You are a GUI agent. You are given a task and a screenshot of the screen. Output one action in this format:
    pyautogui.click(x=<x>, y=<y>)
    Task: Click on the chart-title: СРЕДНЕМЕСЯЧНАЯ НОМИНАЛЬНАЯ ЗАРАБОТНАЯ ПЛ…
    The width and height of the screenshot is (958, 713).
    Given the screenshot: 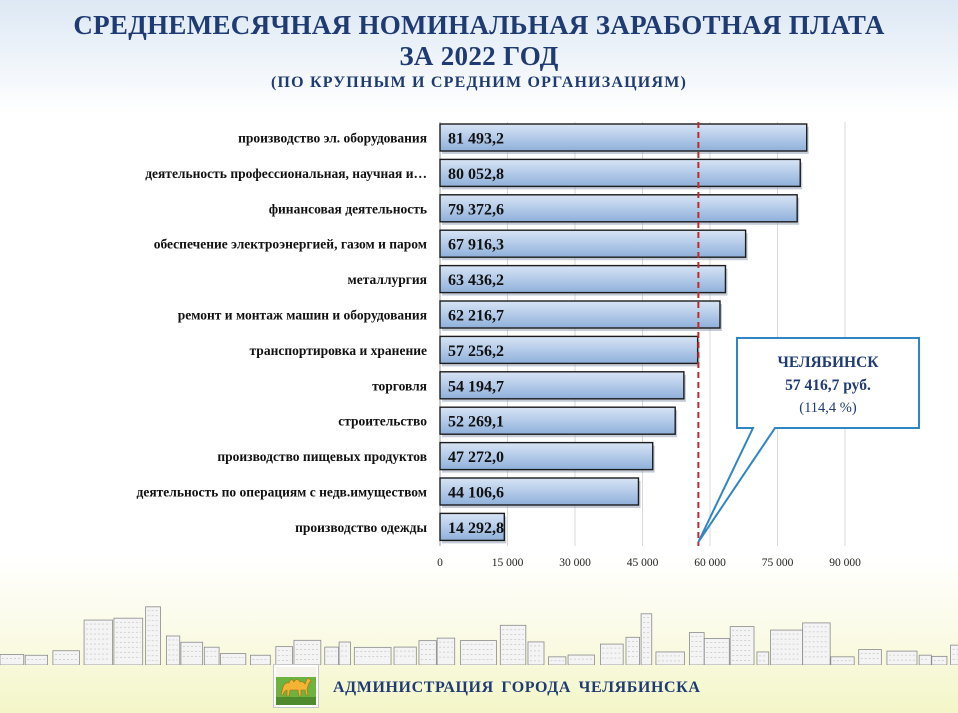 What is the action you would take?
    pyautogui.click(x=479, y=25)
    